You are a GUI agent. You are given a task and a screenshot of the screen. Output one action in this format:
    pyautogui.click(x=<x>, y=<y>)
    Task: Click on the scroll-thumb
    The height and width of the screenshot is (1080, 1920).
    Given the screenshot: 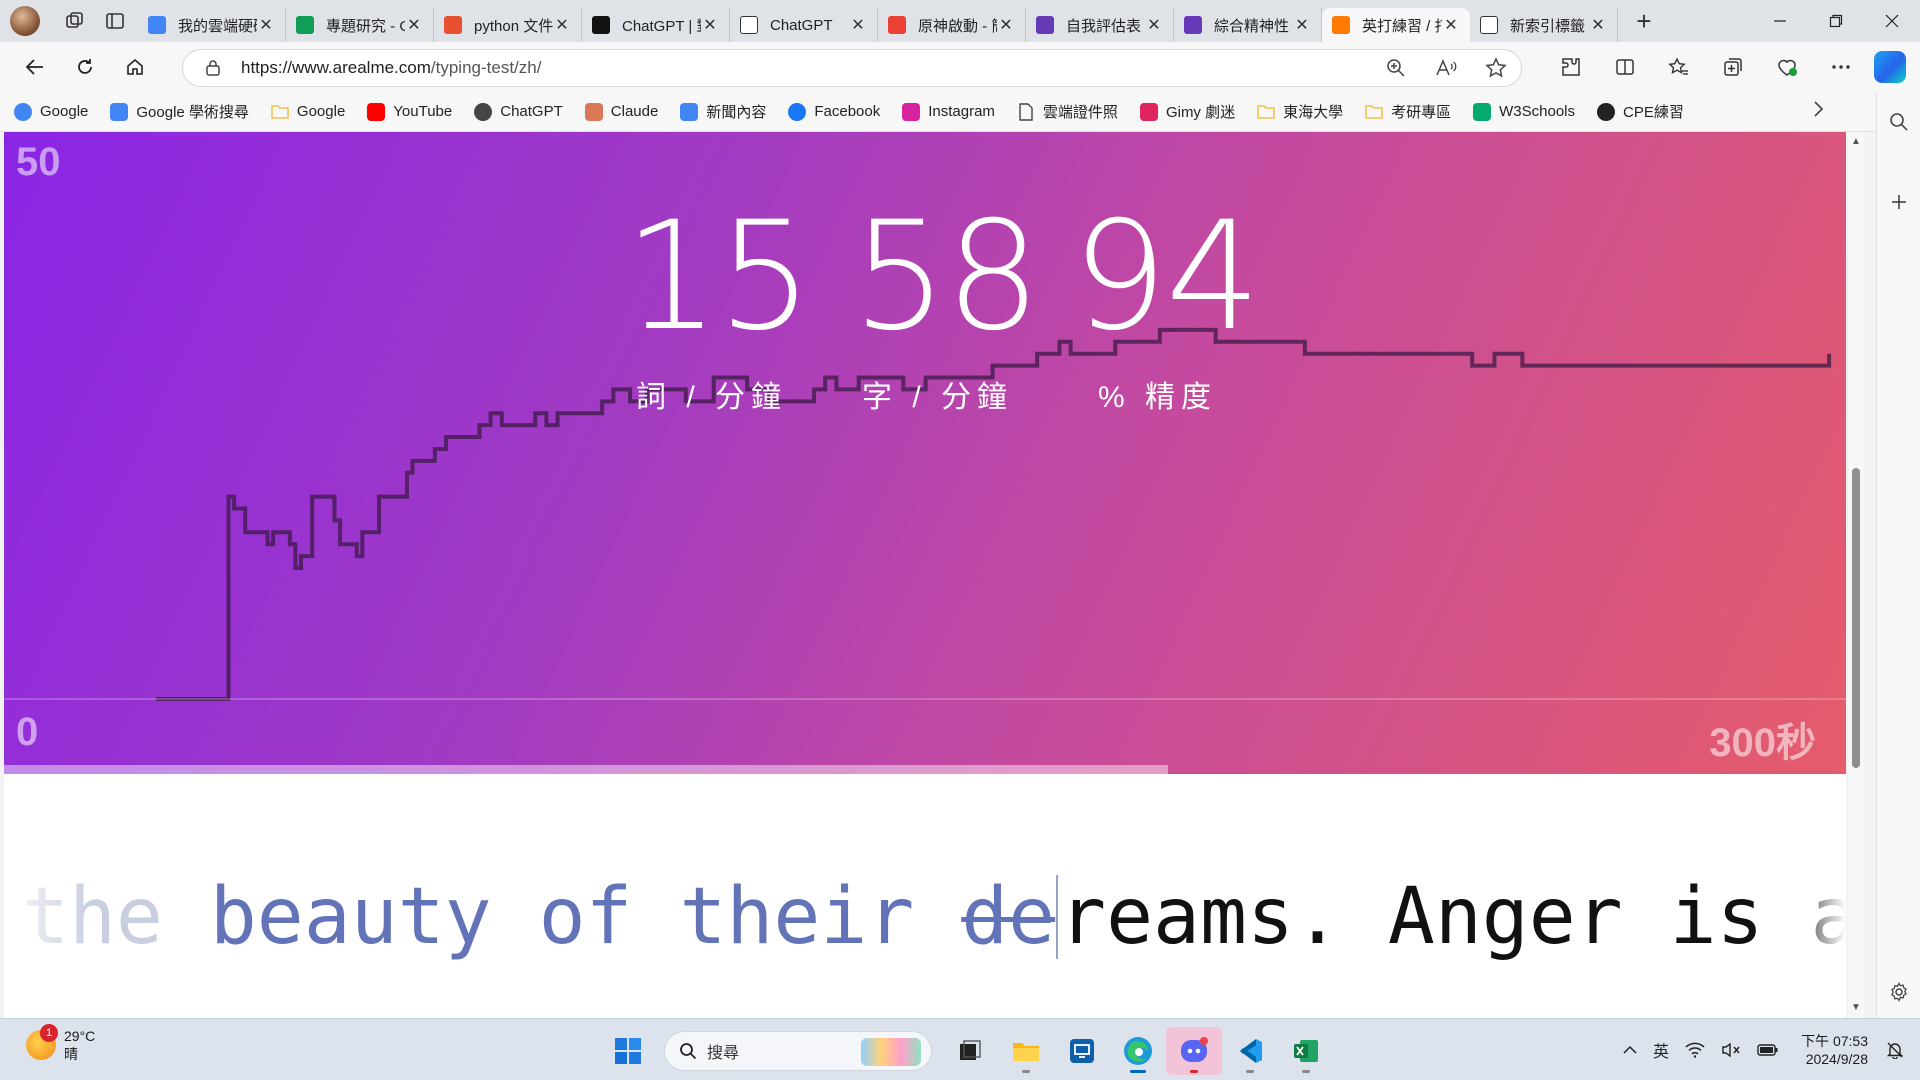 What is the action you would take?
    pyautogui.click(x=1856, y=618)
    